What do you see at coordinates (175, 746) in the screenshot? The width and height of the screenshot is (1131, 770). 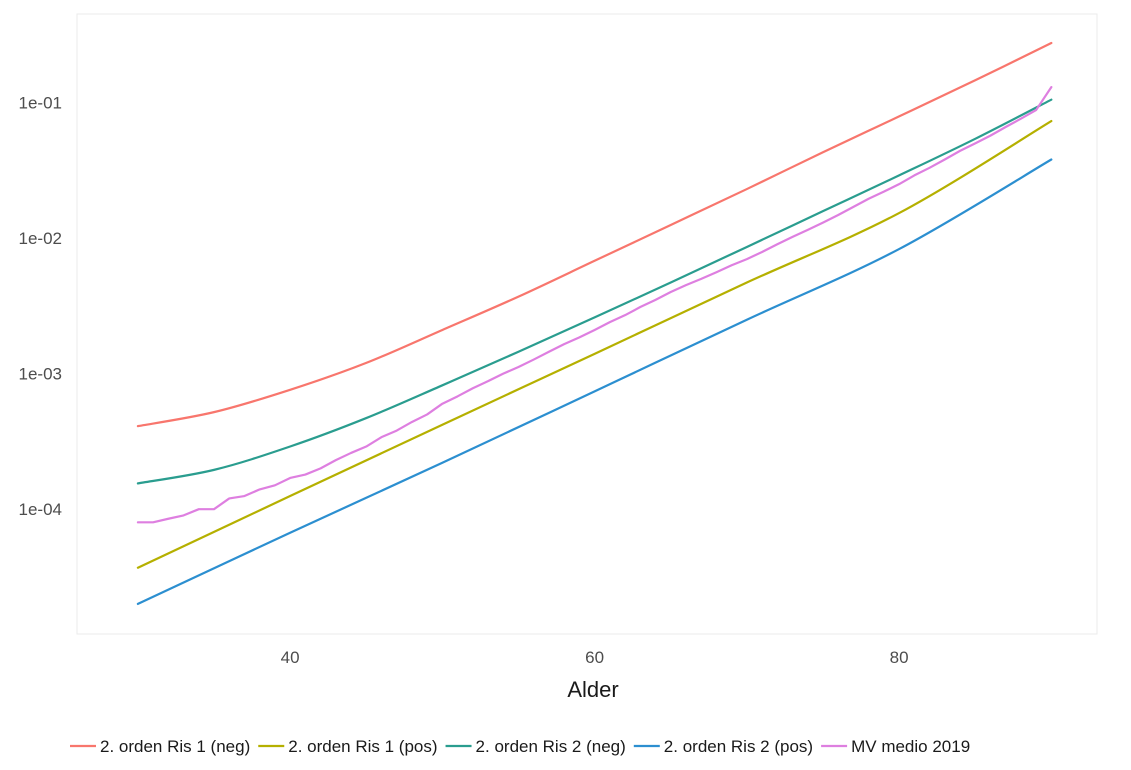 I see `legend-label-1: 2. orden Ris 1 (neg)` at bounding box center [175, 746].